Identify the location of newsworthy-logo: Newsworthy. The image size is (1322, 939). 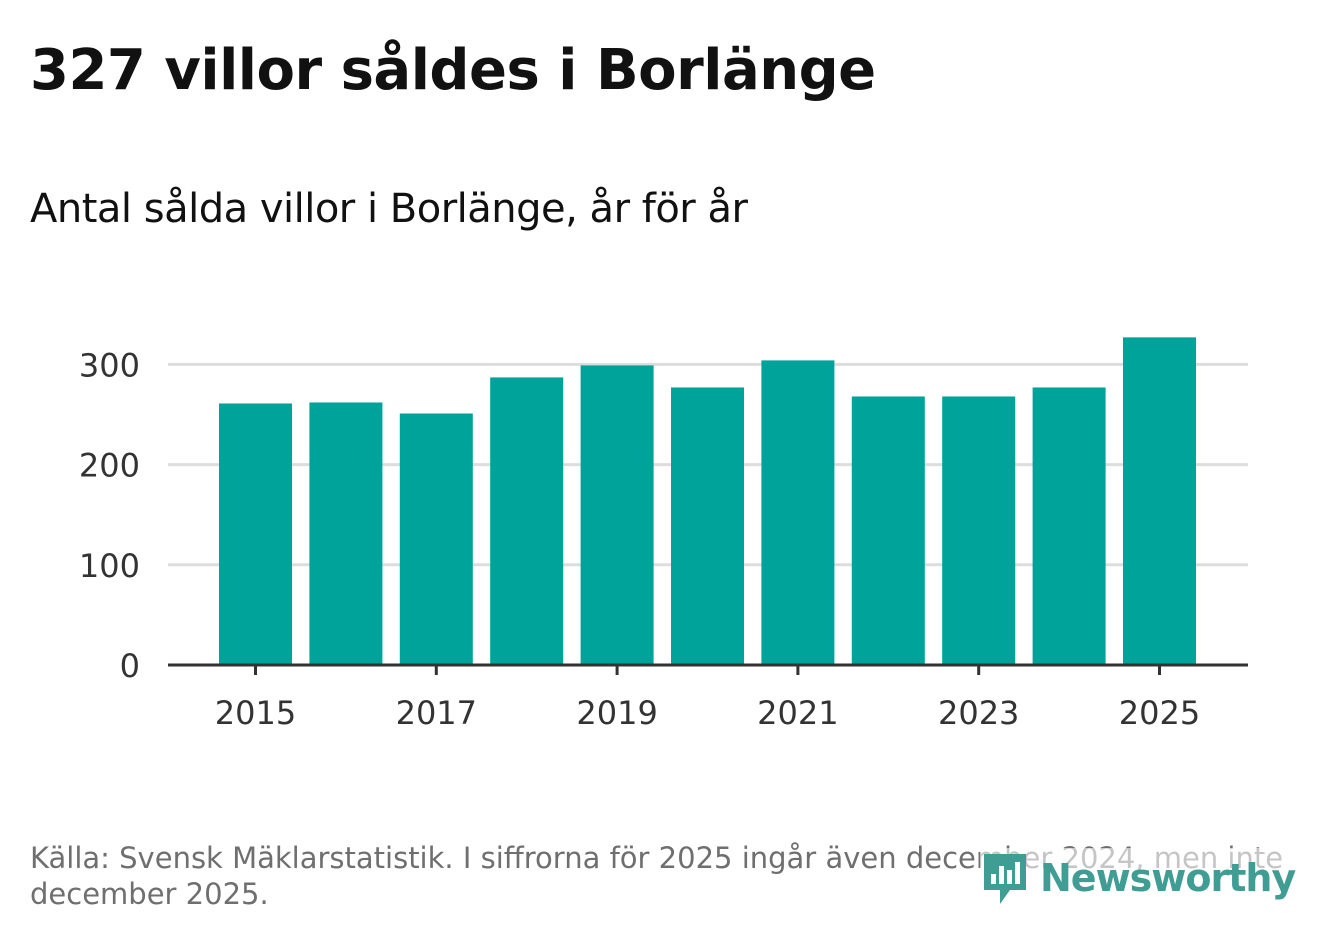
(1138, 878).